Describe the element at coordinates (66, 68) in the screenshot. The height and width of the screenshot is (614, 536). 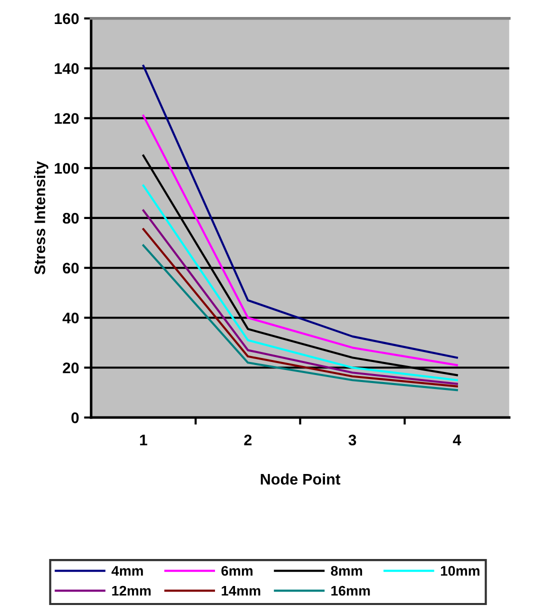
I see `y-tick-label: 140` at that location.